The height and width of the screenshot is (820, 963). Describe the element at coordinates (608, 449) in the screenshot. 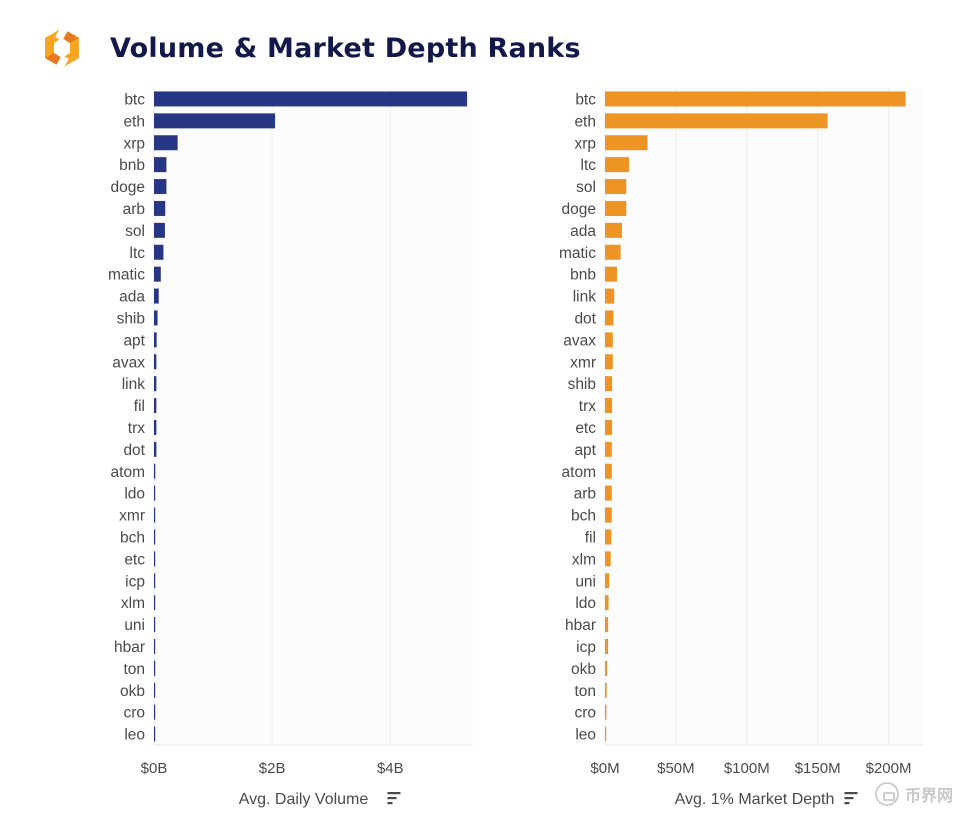

I see `depth-bar-apt` at that location.